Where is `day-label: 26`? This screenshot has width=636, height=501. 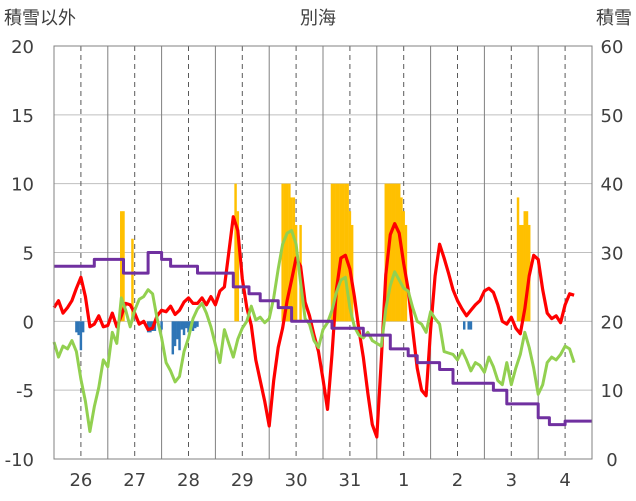
day-label: 26 is located at coordinates (80, 480).